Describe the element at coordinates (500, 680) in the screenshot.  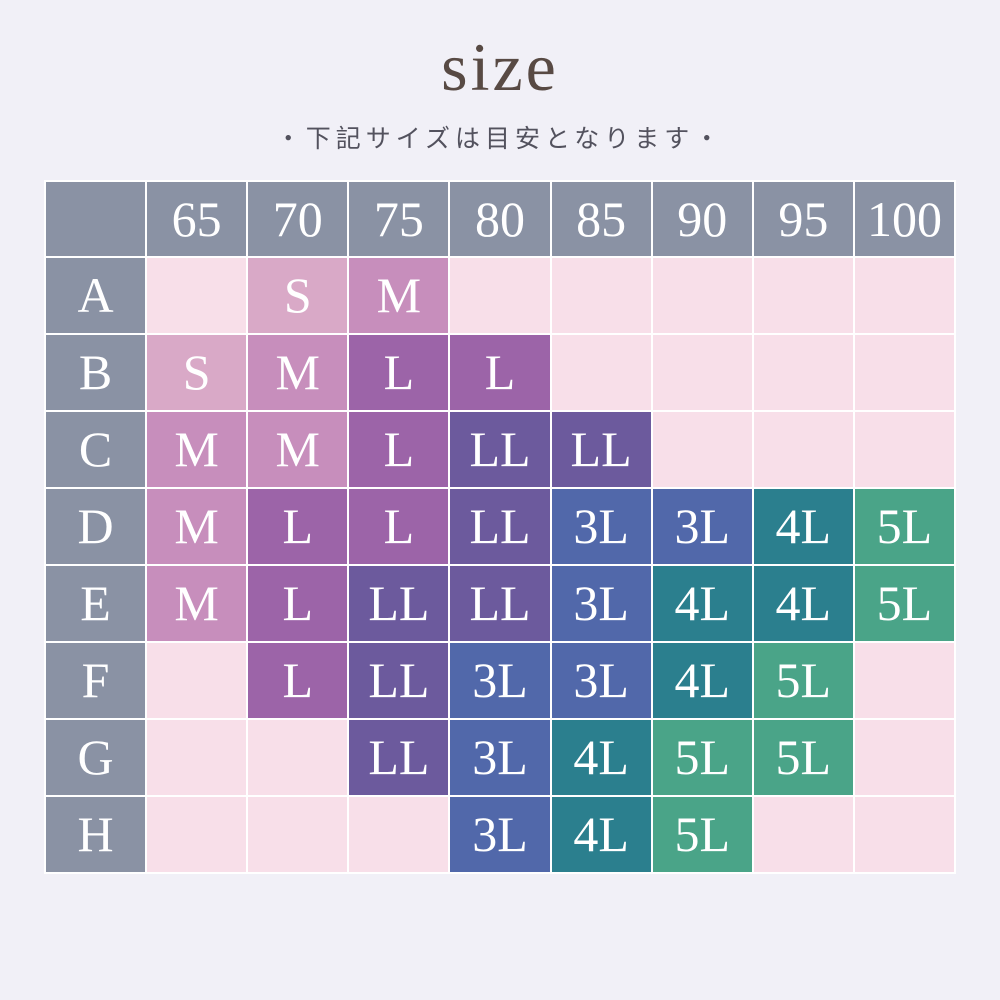
I see `size-cell-F-80: 3L` at that location.